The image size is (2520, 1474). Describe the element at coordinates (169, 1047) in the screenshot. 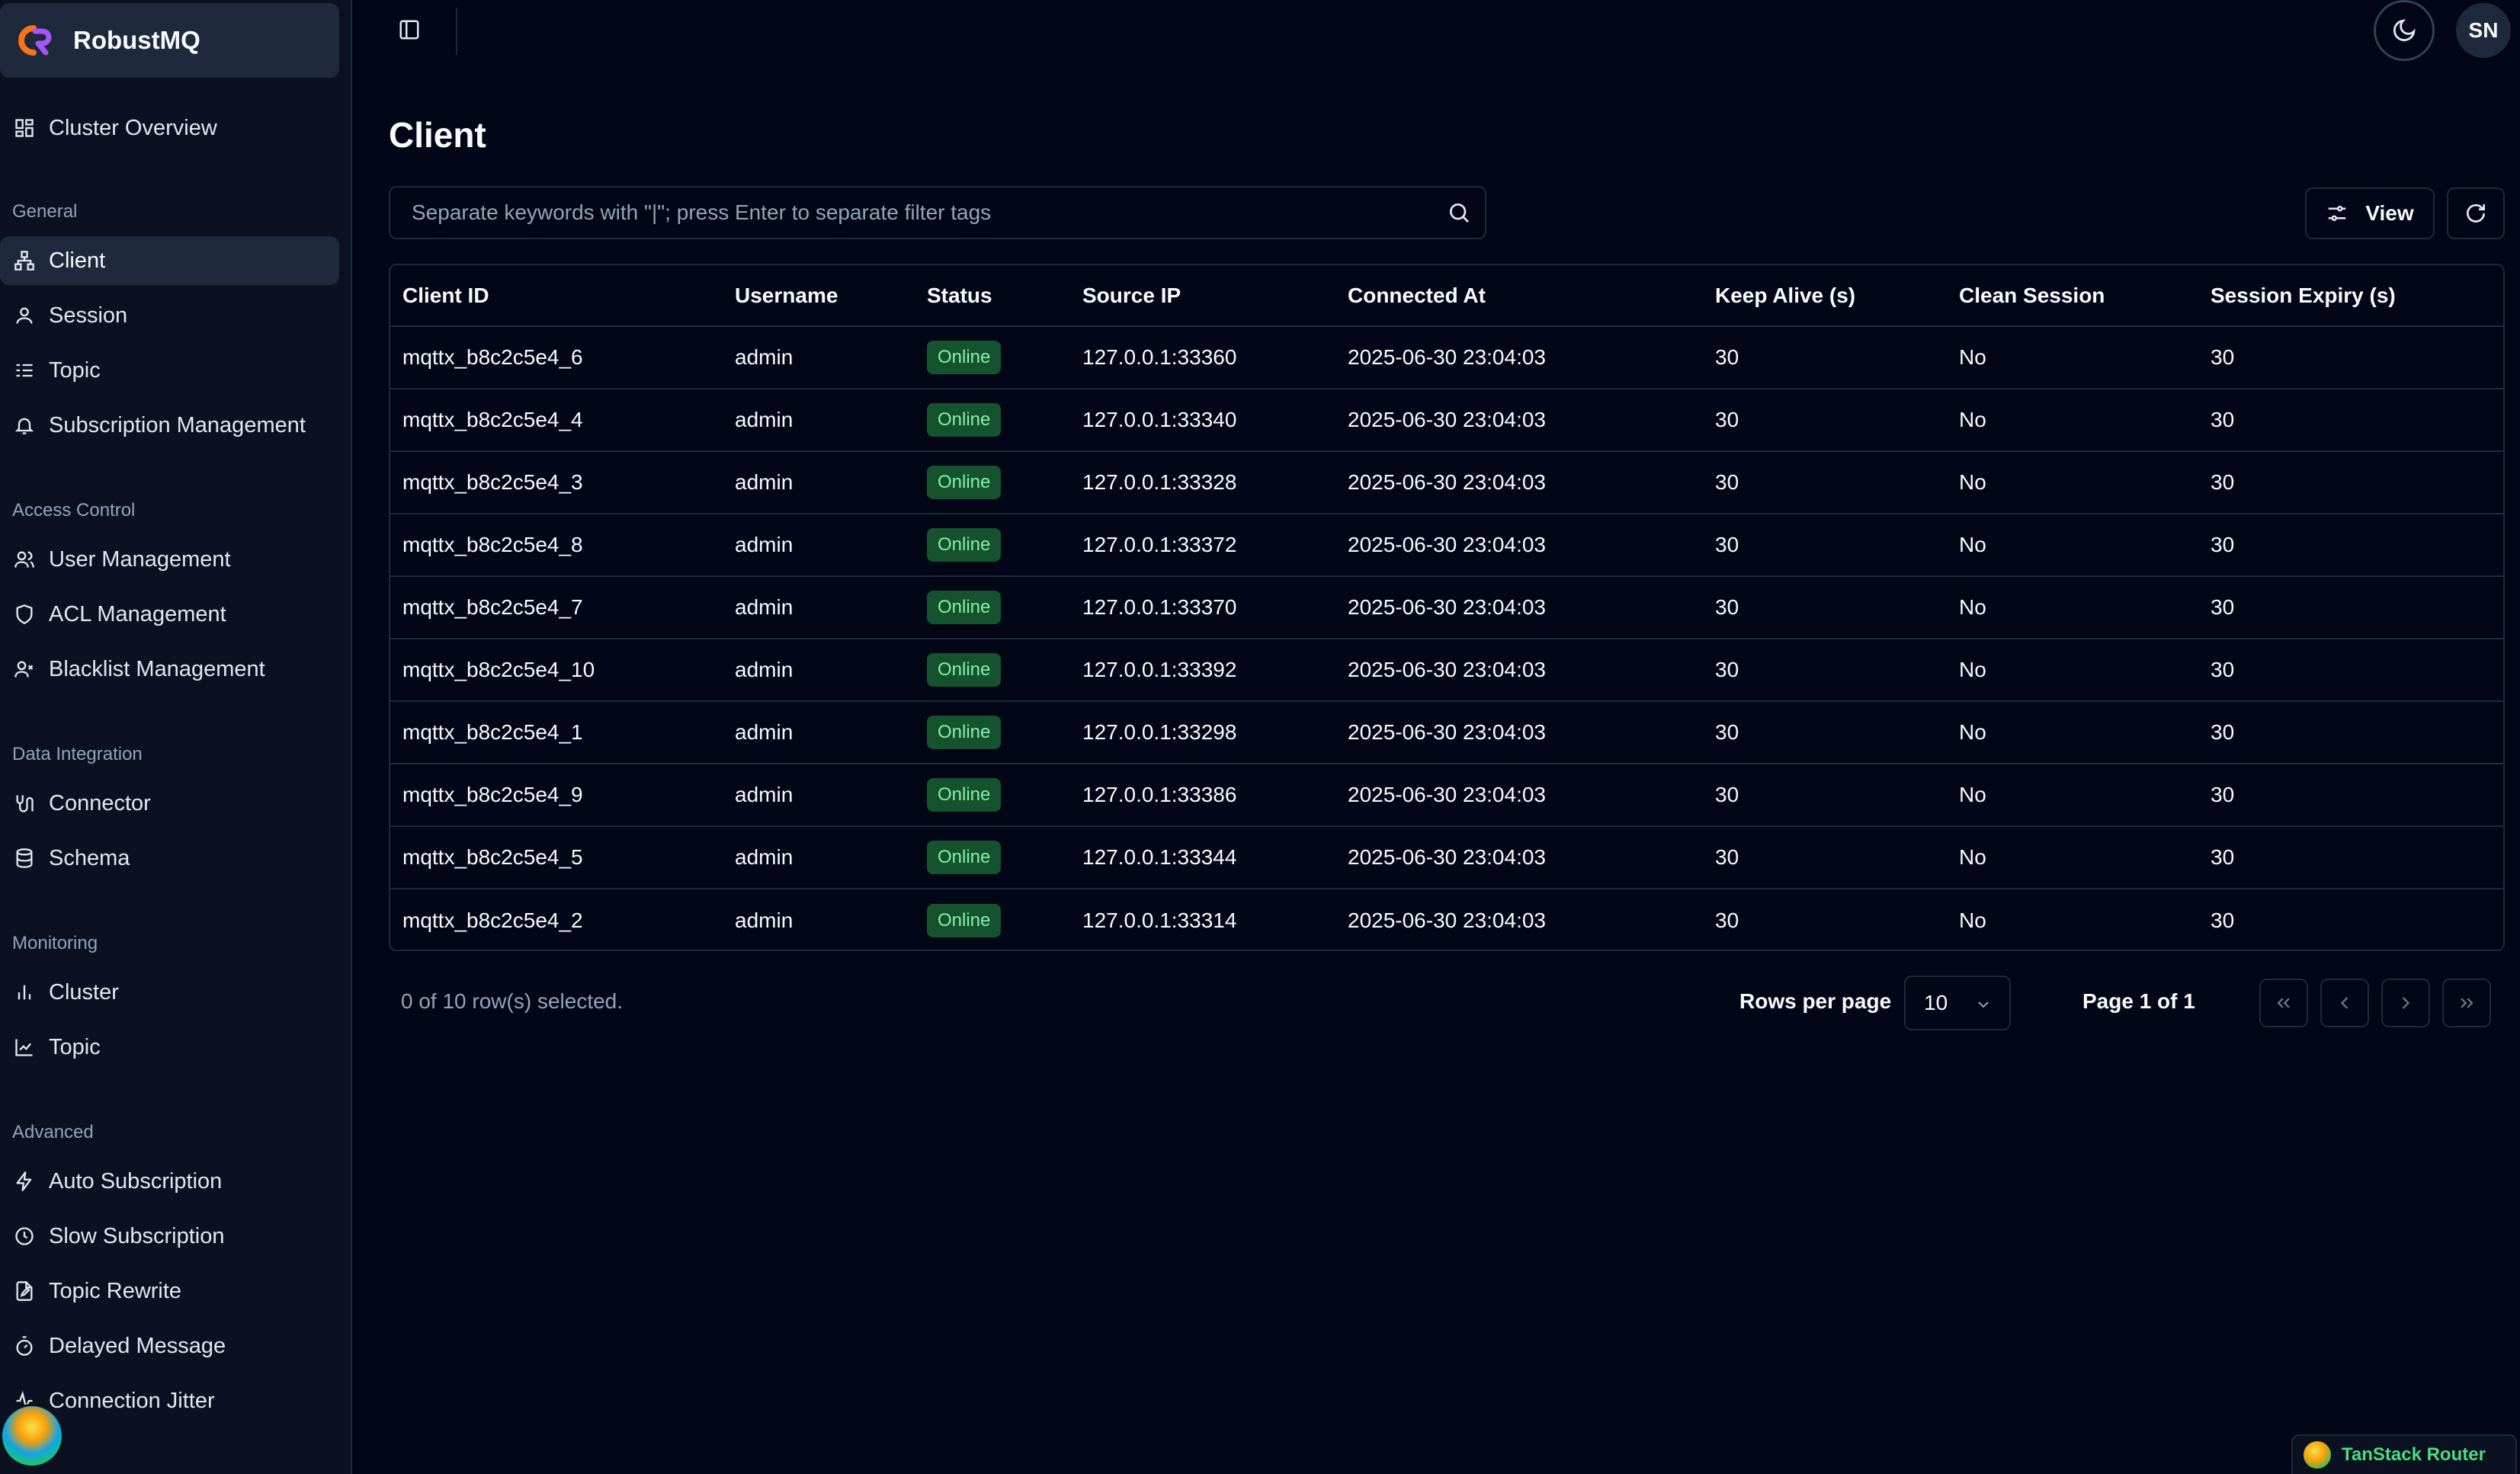

I see `sidebar-item-monitoring-topic: Topic` at that location.